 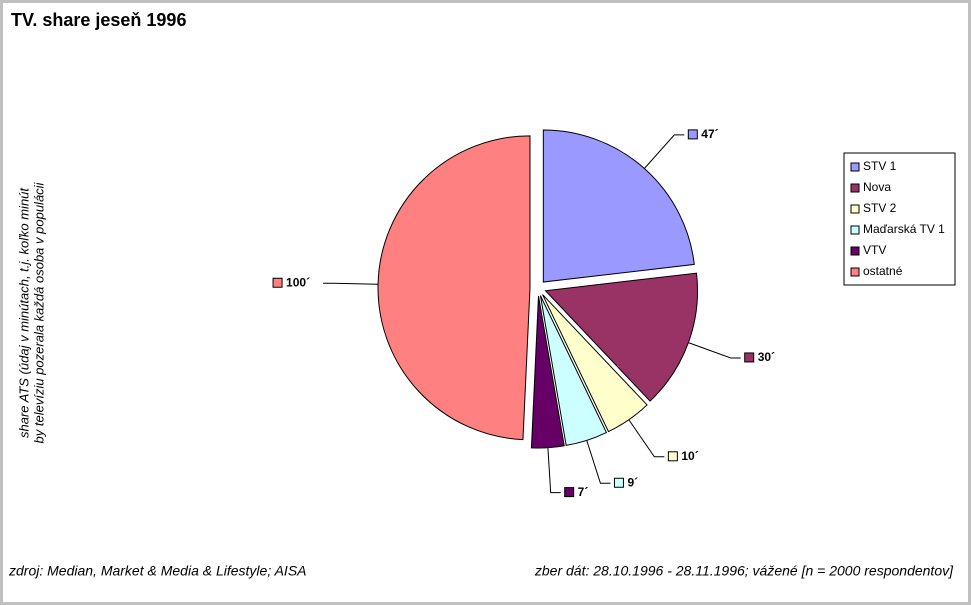 I want to click on legend-label: STV 1, so click(x=880, y=166).